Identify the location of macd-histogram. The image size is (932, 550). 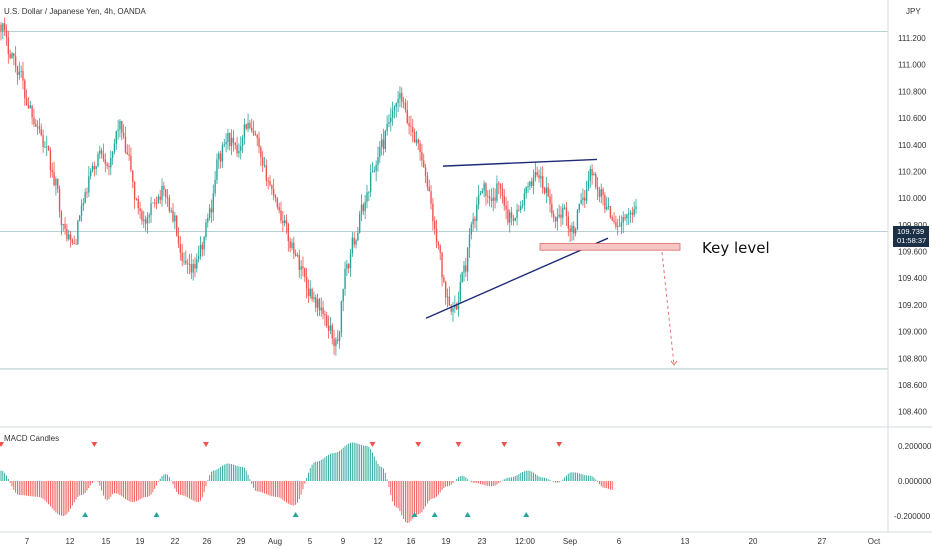
(306, 482).